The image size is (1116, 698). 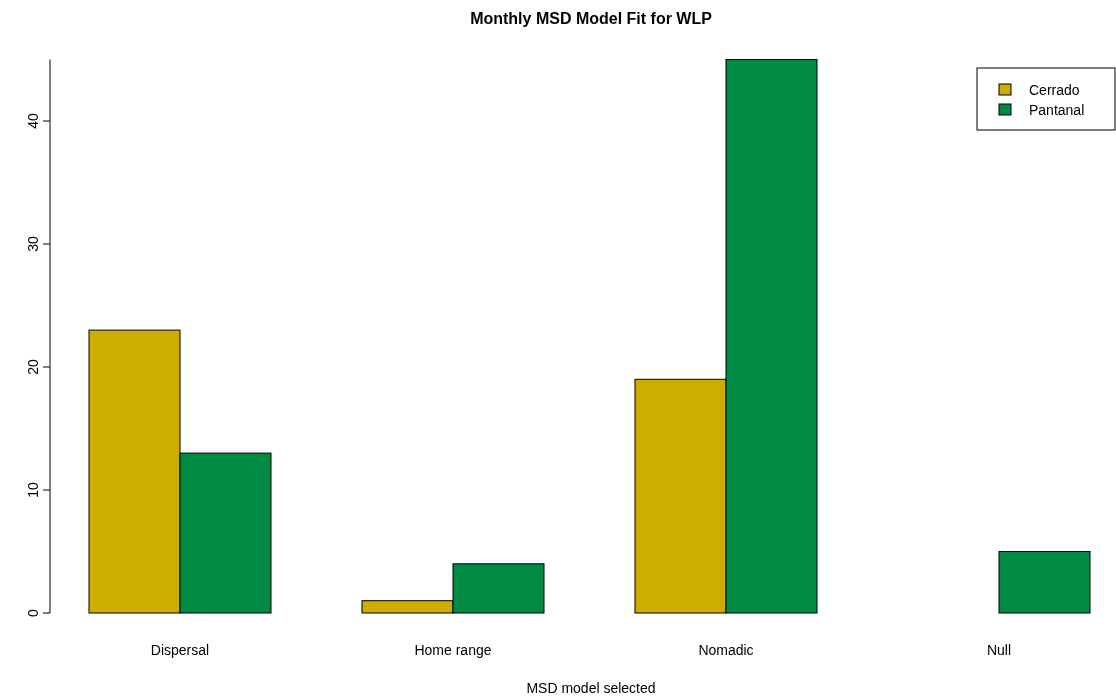 I want to click on y-tick-label: 0, so click(x=33, y=612).